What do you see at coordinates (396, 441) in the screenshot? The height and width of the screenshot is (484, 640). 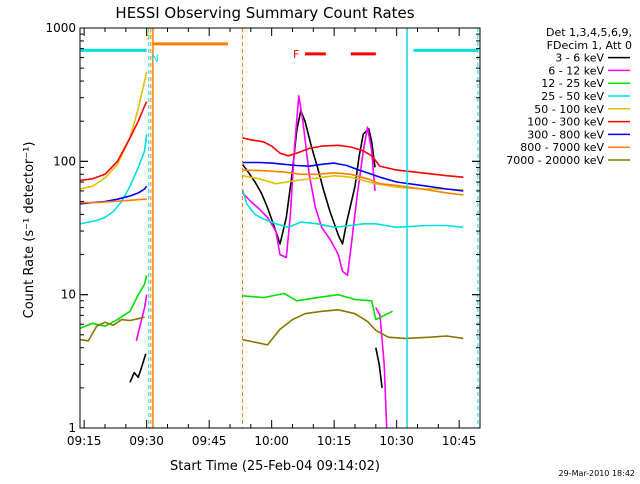 I see `x-tick-label-5: 10:30` at bounding box center [396, 441].